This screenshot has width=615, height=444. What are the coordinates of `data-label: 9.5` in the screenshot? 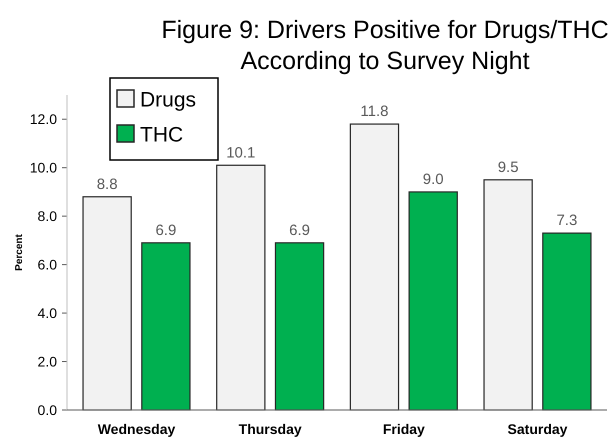 It's located at (508, 167).